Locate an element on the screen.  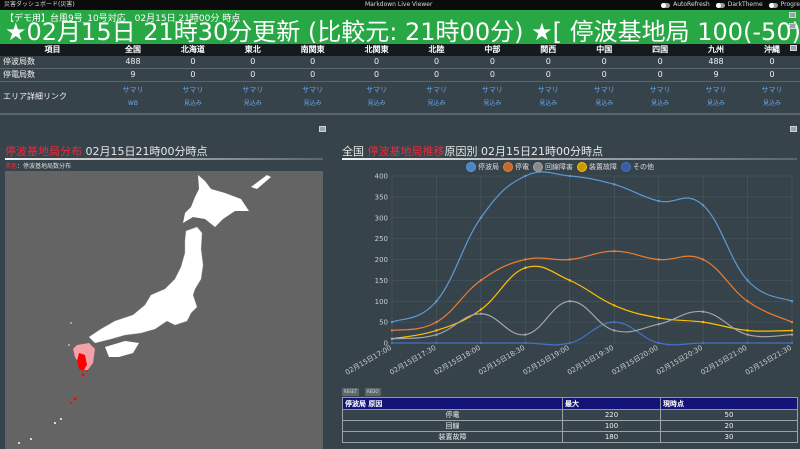
column-header: 沖縄 is located at coordinates (771, 50).